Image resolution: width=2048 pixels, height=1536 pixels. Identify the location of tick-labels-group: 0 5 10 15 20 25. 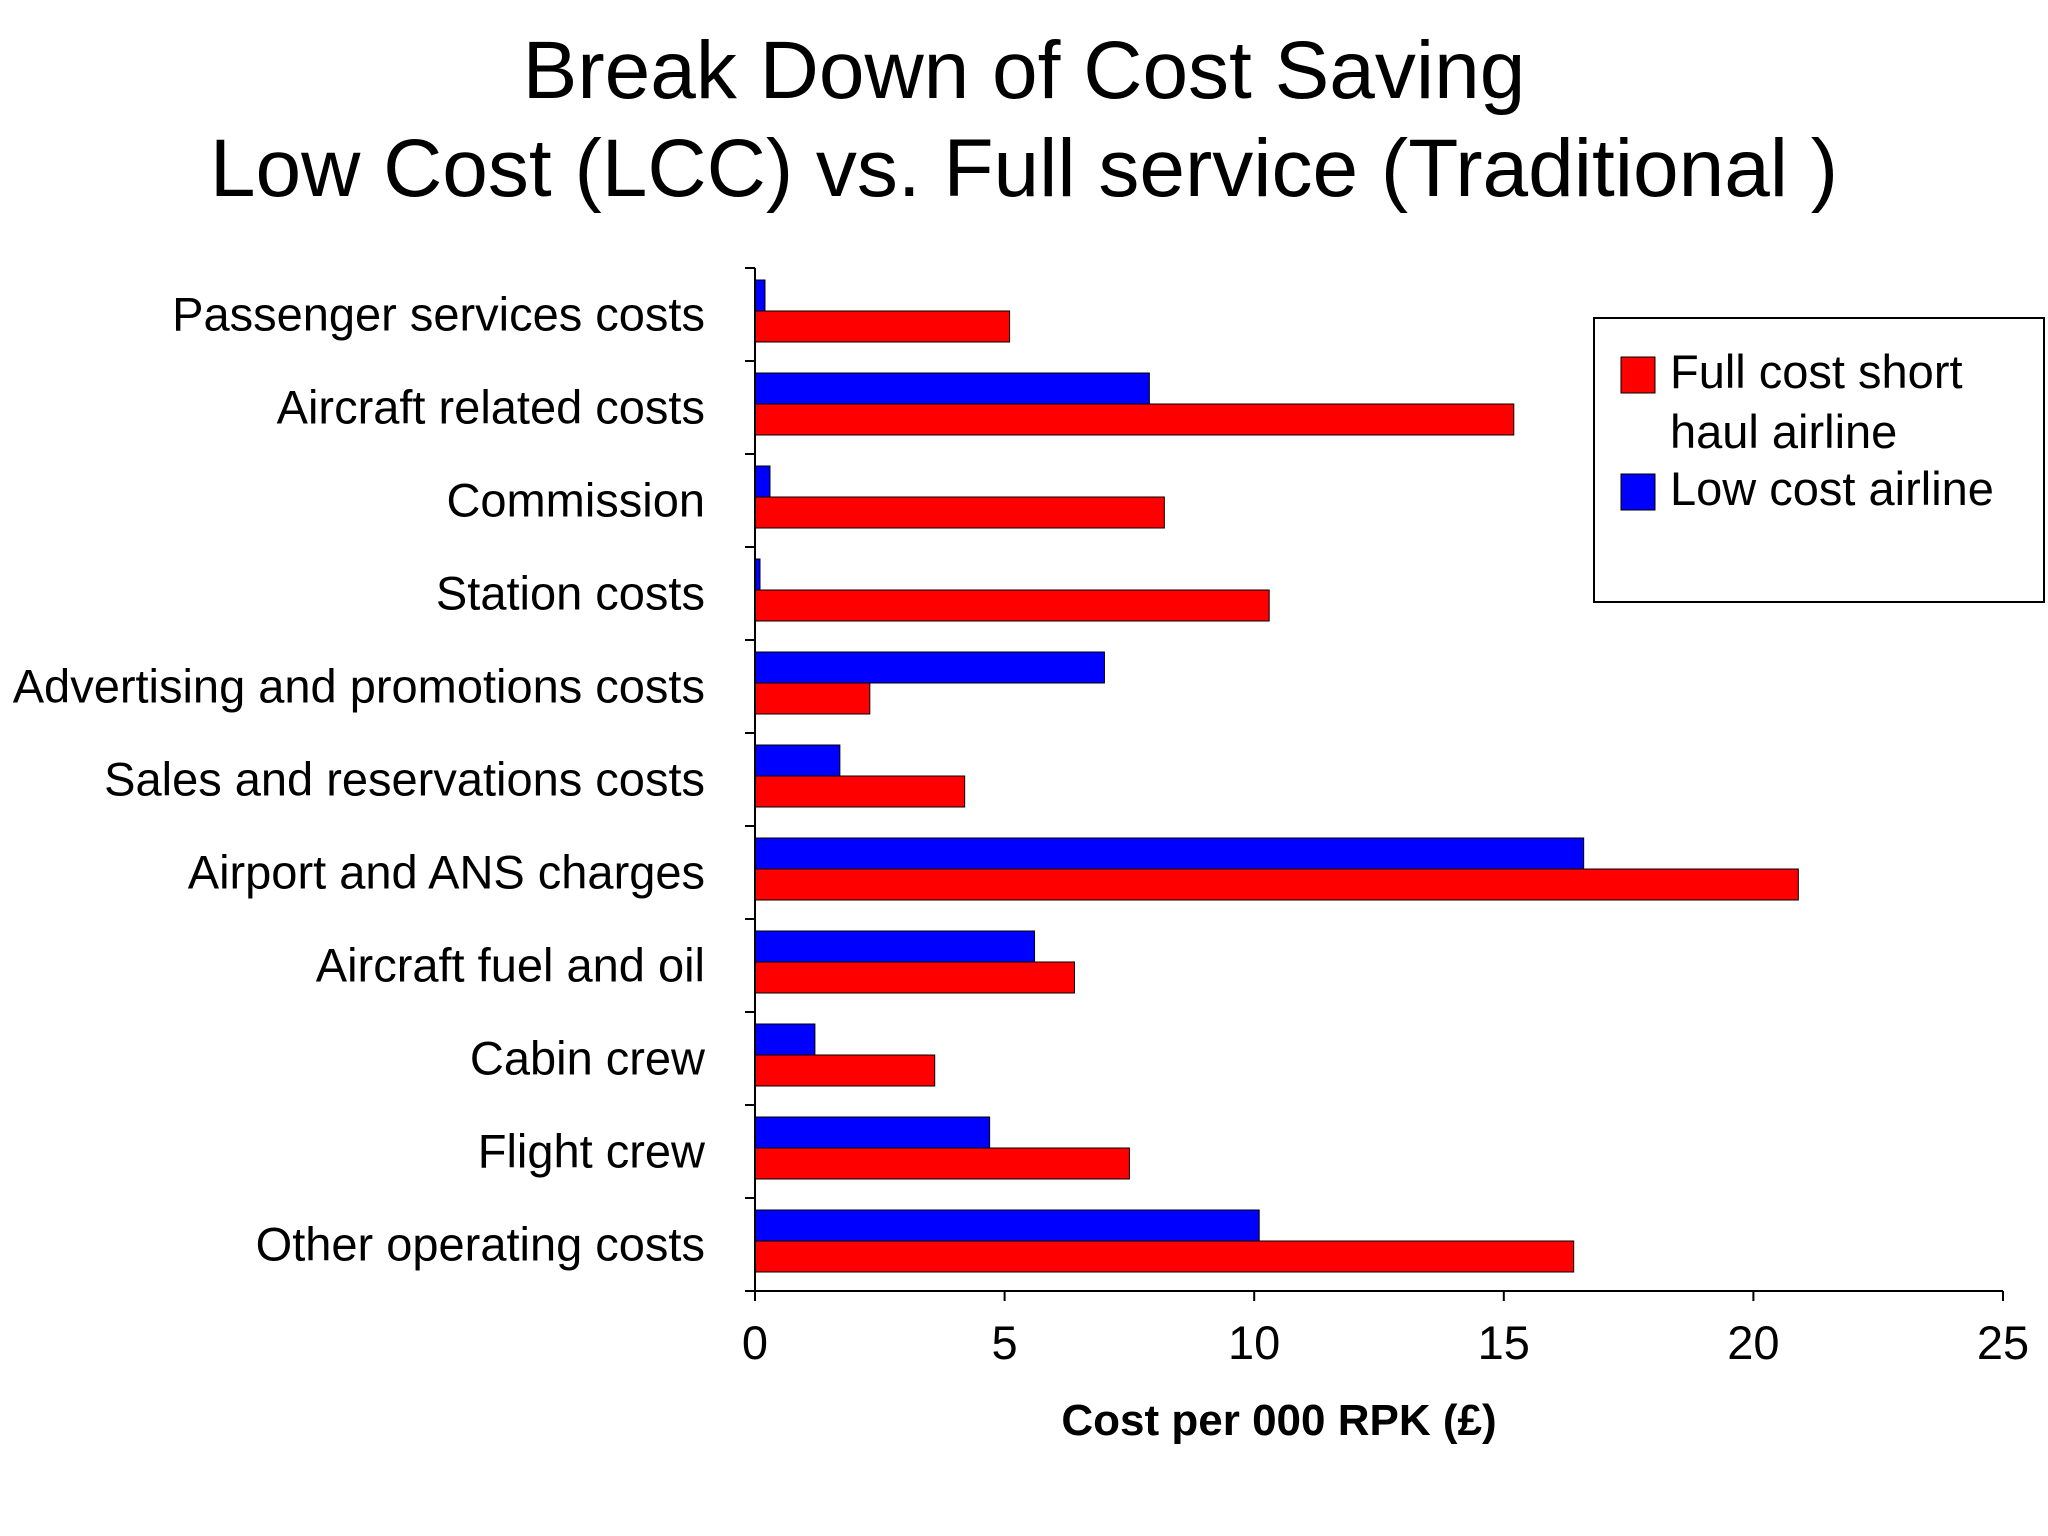
(1385, 1342).